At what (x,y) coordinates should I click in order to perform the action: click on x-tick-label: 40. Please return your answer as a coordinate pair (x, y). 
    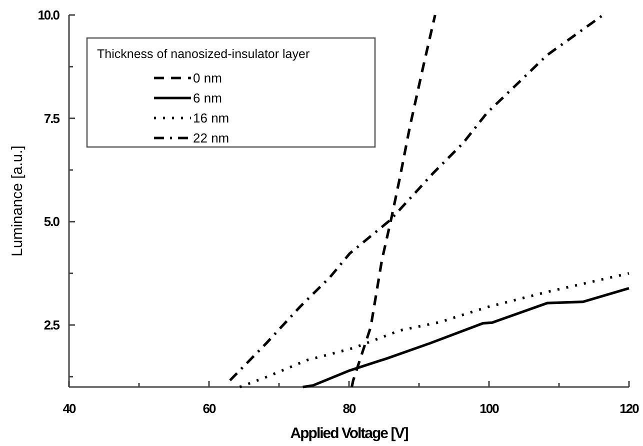
    Looking at the image, I should click on (69, 408).